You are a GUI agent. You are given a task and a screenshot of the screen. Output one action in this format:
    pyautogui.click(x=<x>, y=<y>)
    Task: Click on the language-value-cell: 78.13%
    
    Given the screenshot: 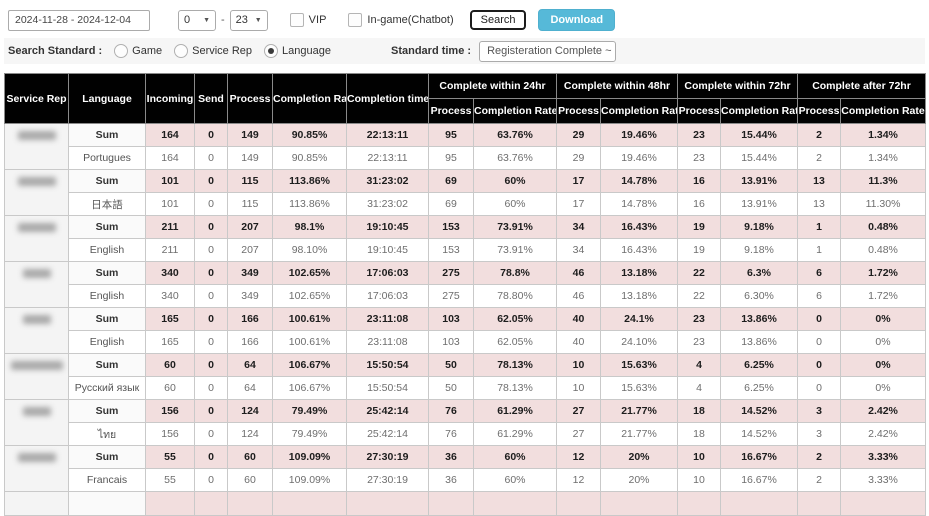 What is the action you would take?
    pyautogui.click(x=515, y=388)
    